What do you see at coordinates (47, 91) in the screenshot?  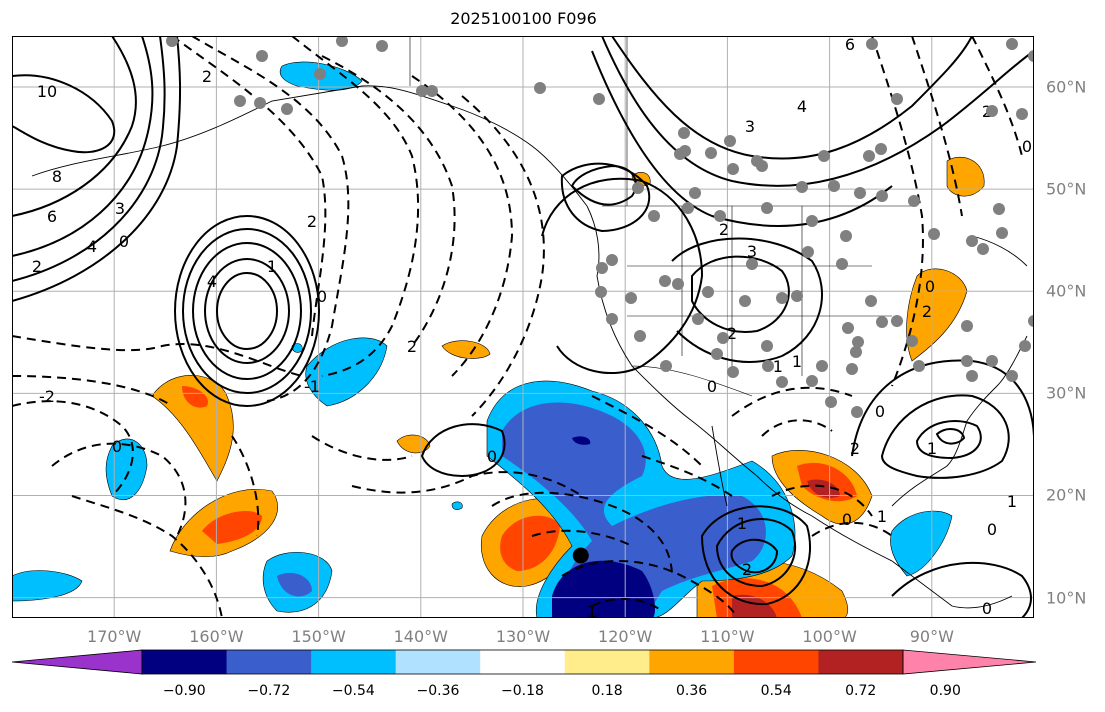 I see `contour-label: 10` at bounding box center [47, 91].